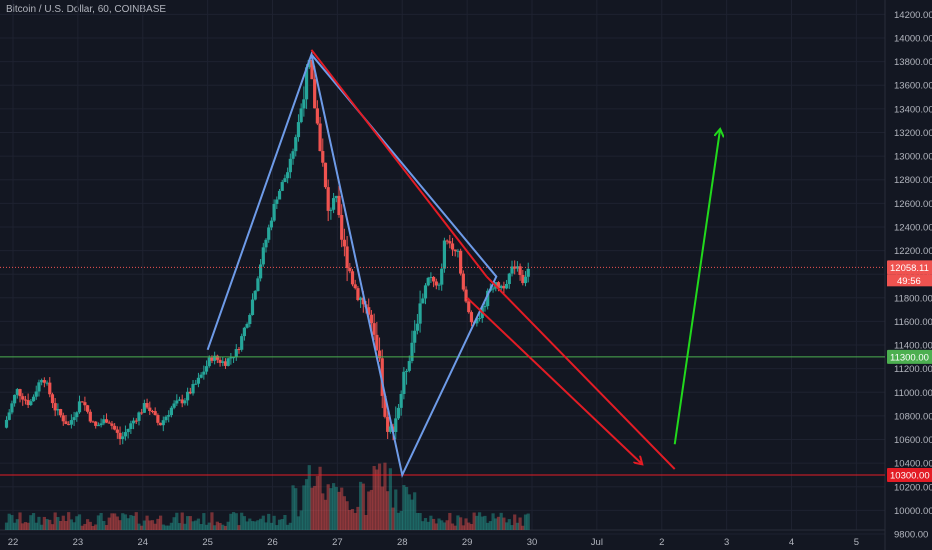 This screenshot has width=932, height=550. I want to click on y-tick-label: 12600.00, so click(913, 204).